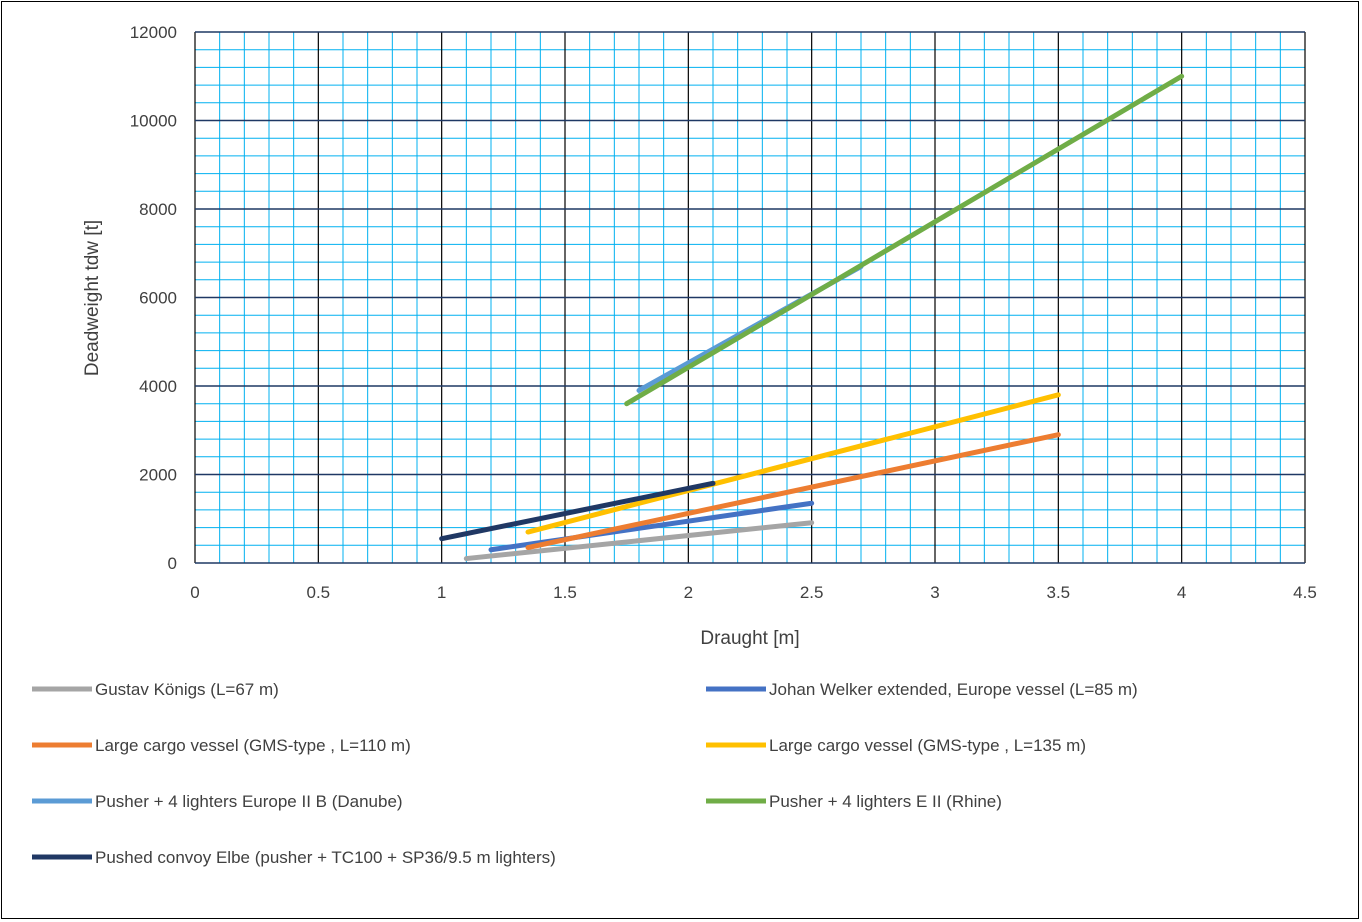  Describe the element at coordinates (688, 592) in the screenshot. I see `x-tick-label: 2` at that location.